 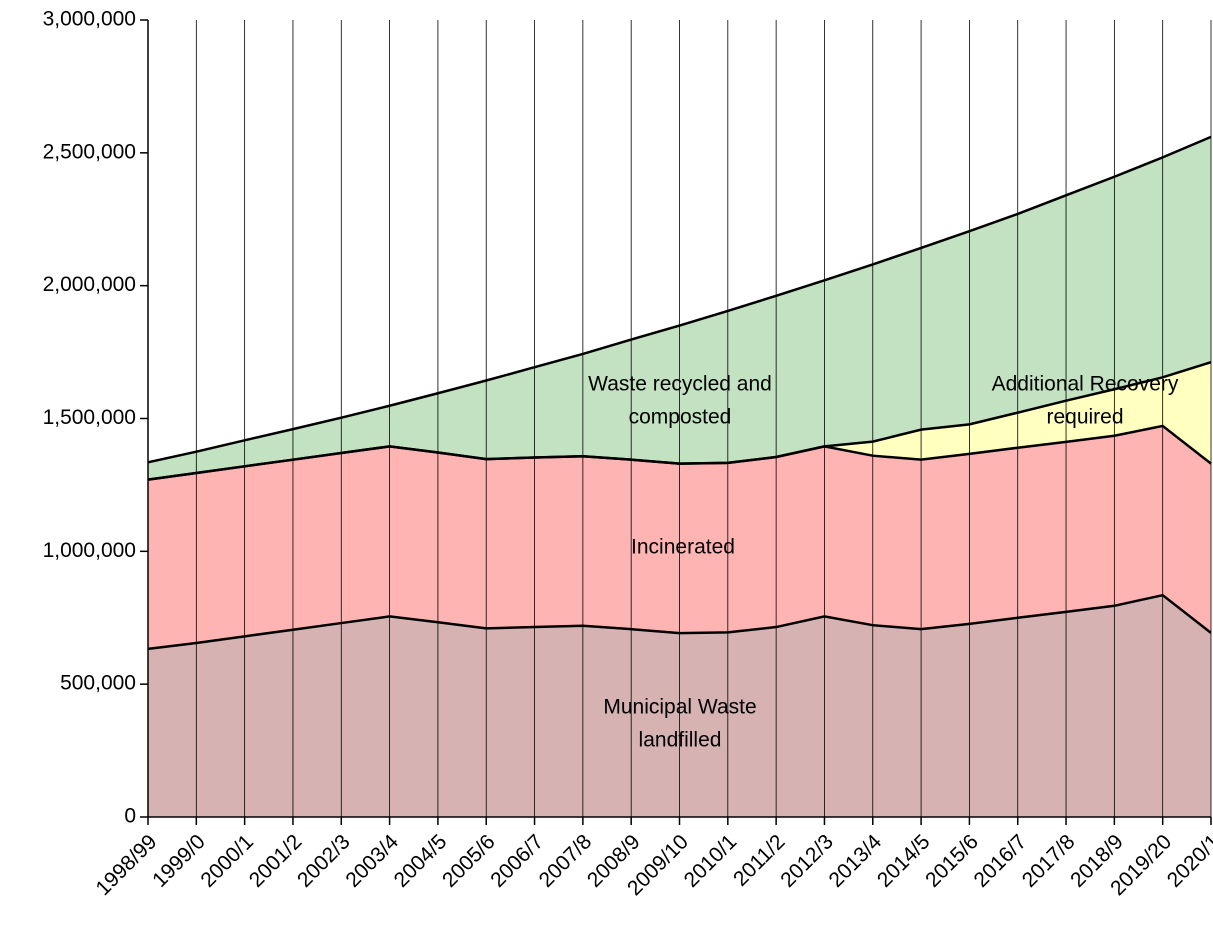 What do you see at coordinates (517, 861) in the screenshot?
I see `x-tick-label: 2006/7` at bounding box center [517, 861].